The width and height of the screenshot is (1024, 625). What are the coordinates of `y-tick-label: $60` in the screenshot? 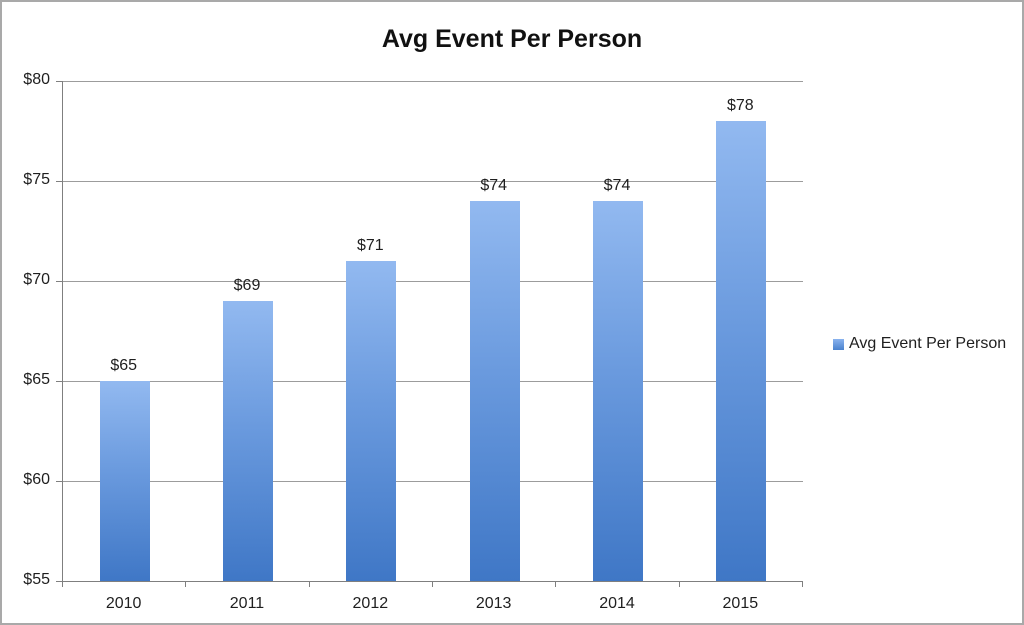 It's located at (36, 479).